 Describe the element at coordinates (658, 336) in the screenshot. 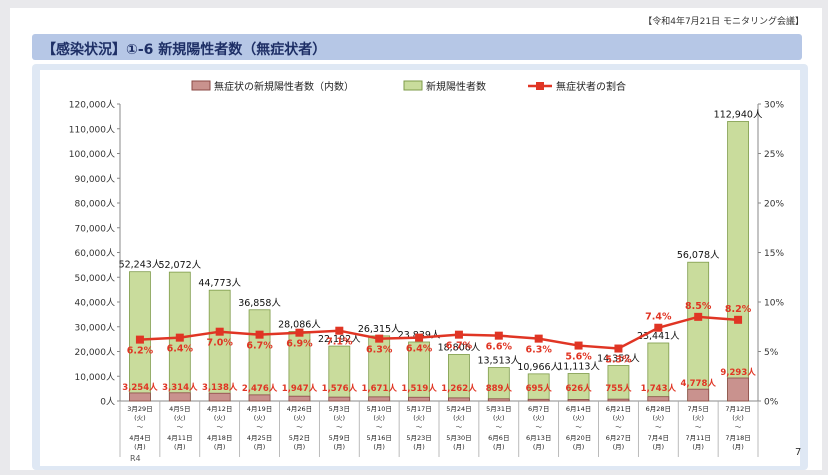

I see `bar-total-value-label: 23,441人` at that location.